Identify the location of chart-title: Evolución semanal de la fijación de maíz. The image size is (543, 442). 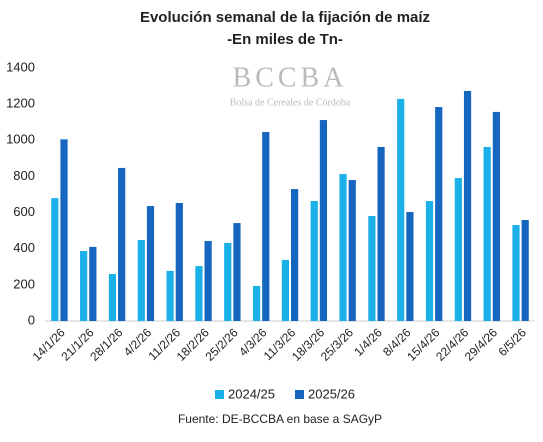
(285, 17).